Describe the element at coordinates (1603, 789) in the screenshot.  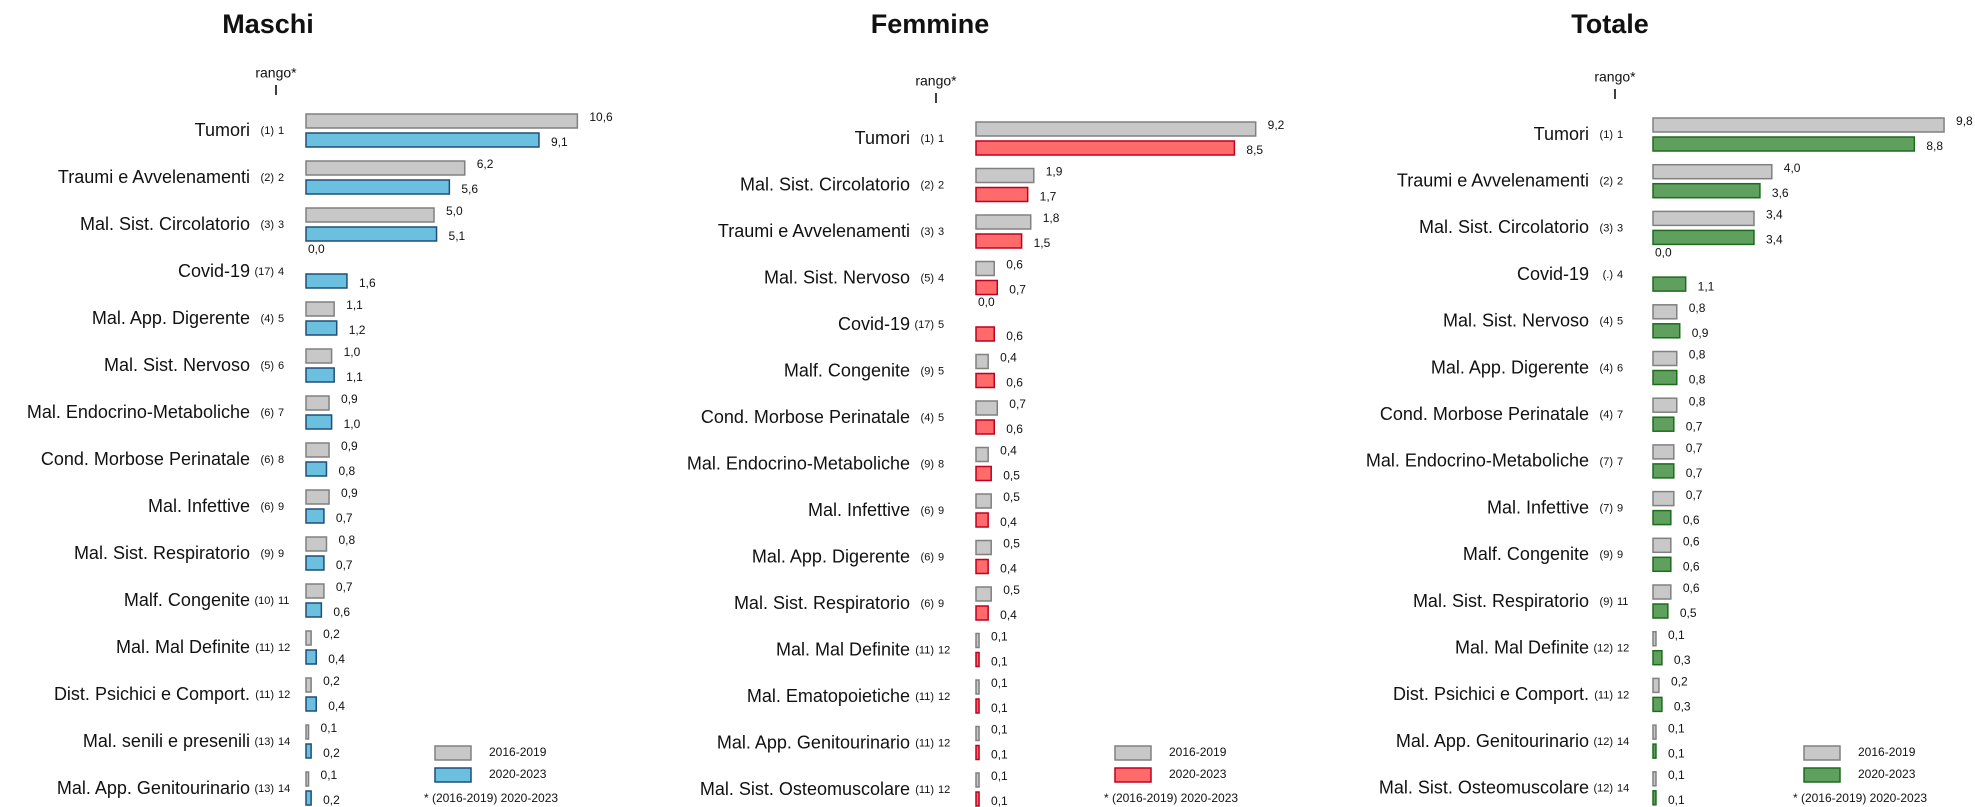
I see `rank-prev: (12)` at that location.